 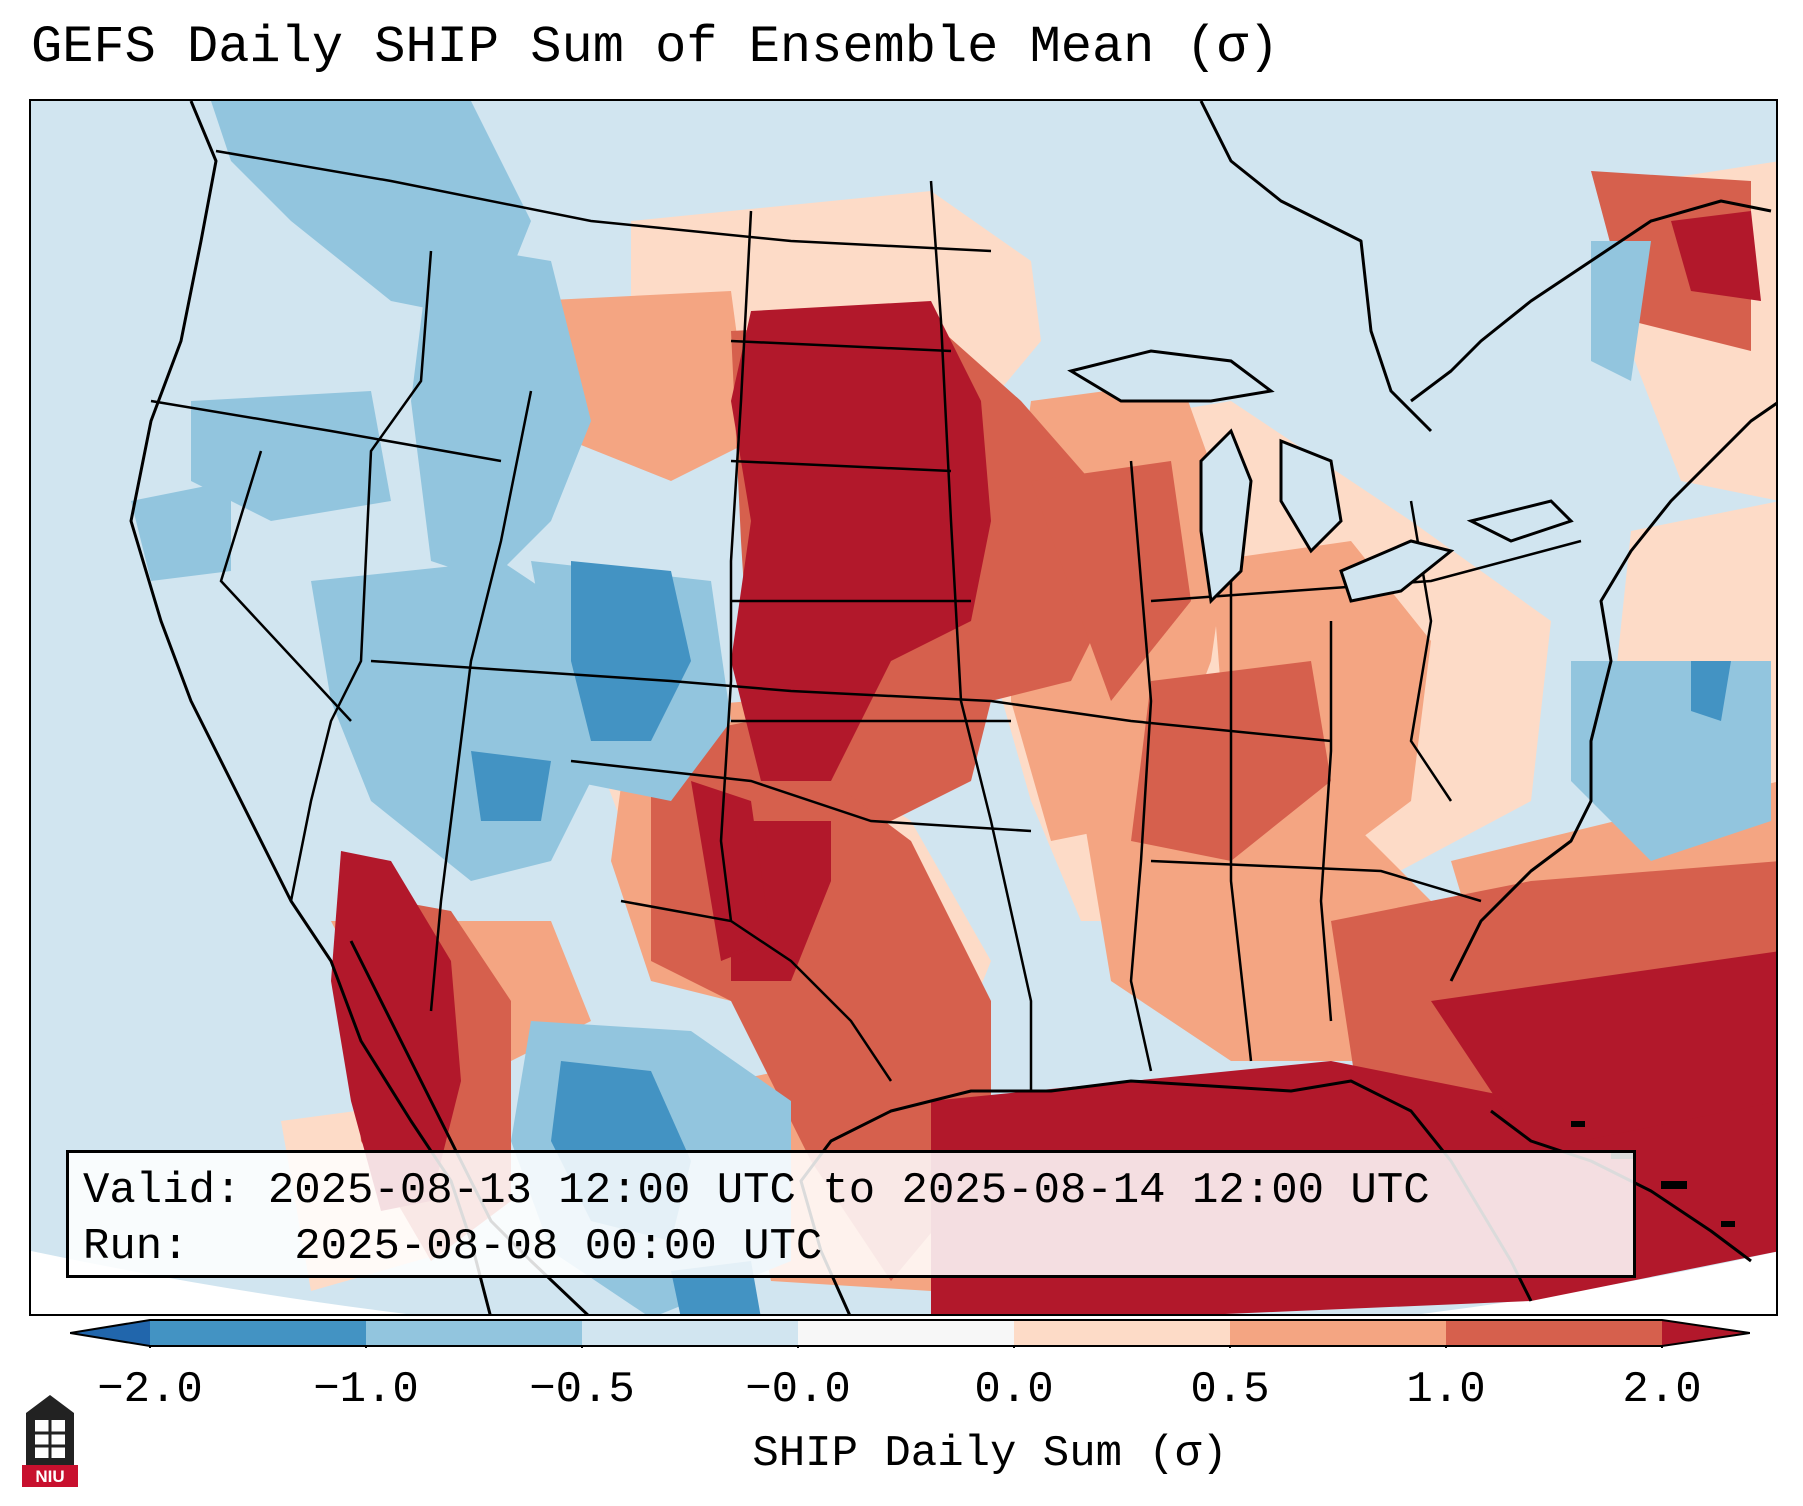 I want to click on ca-nv-line, so click(x=285, y=586).